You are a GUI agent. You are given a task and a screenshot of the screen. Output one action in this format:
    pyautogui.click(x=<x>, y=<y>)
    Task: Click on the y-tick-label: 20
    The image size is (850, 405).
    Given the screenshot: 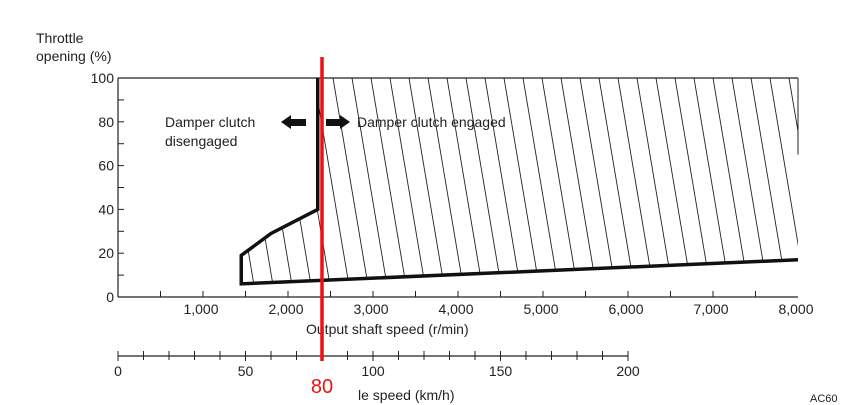 What is the action you would take?
    pyautogui.click(x=106, y=253)
    